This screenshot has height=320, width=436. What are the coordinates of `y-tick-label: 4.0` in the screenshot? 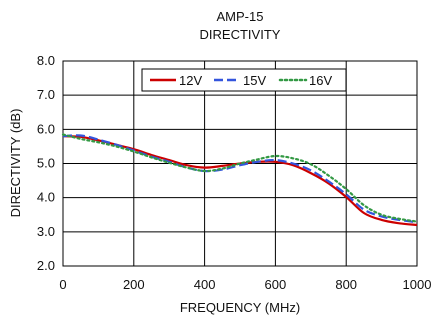 It's located at (46, 197).